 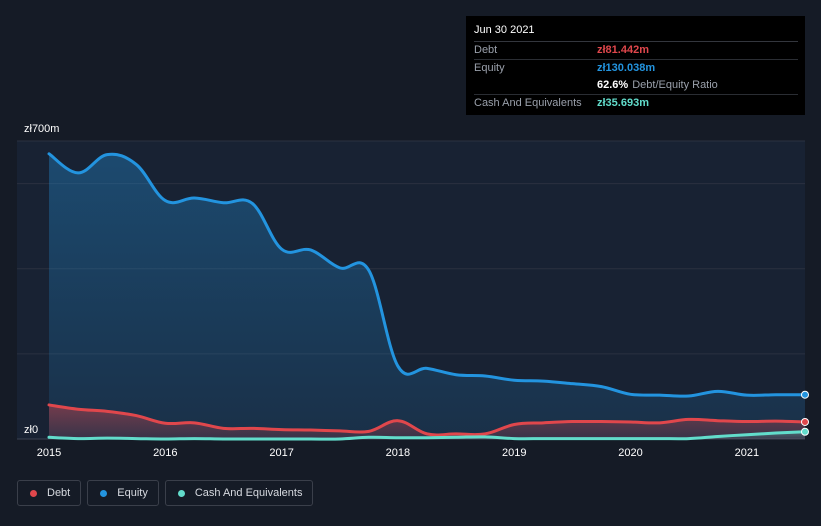 I want to click on x-tick-label-2015: 2015, so click(x=49, y=453).